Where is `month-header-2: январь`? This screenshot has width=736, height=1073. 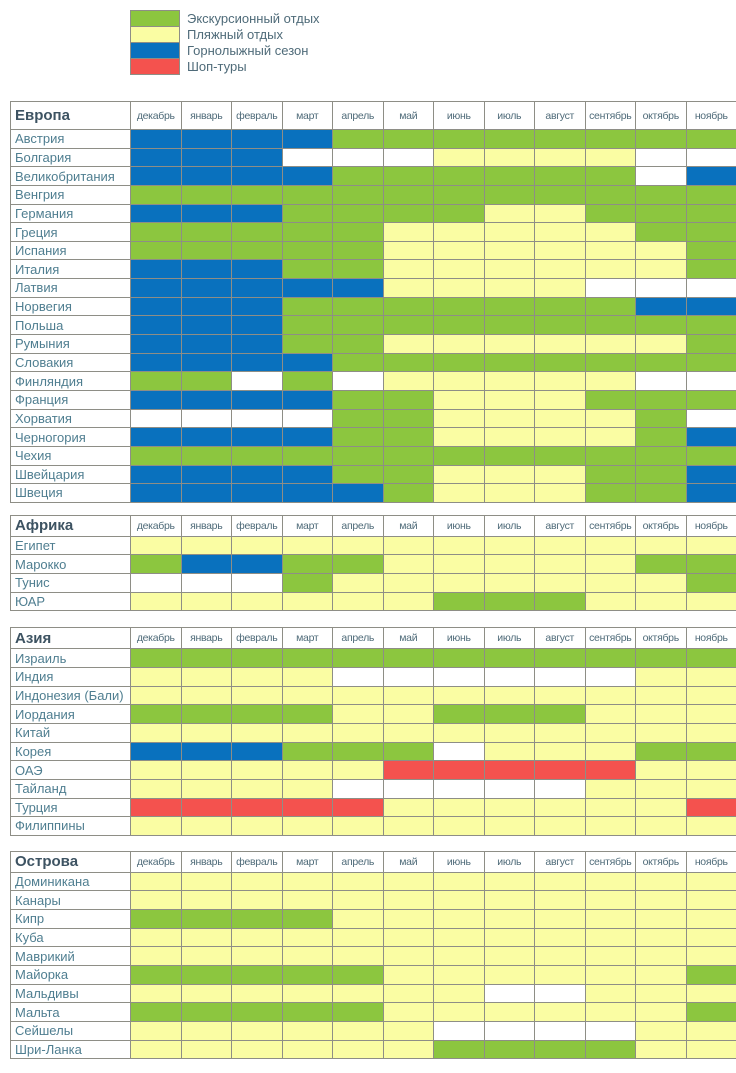
month-header-2: январь is located at coordinates (206, 861).